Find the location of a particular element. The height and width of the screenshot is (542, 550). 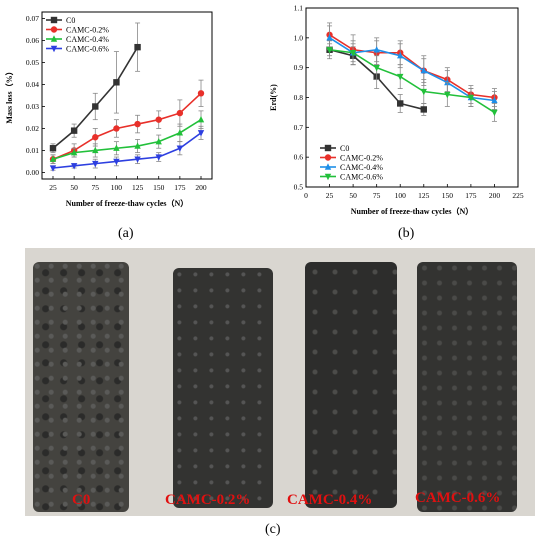

panel-label-c: (c) is located at coordinates (273, 529).